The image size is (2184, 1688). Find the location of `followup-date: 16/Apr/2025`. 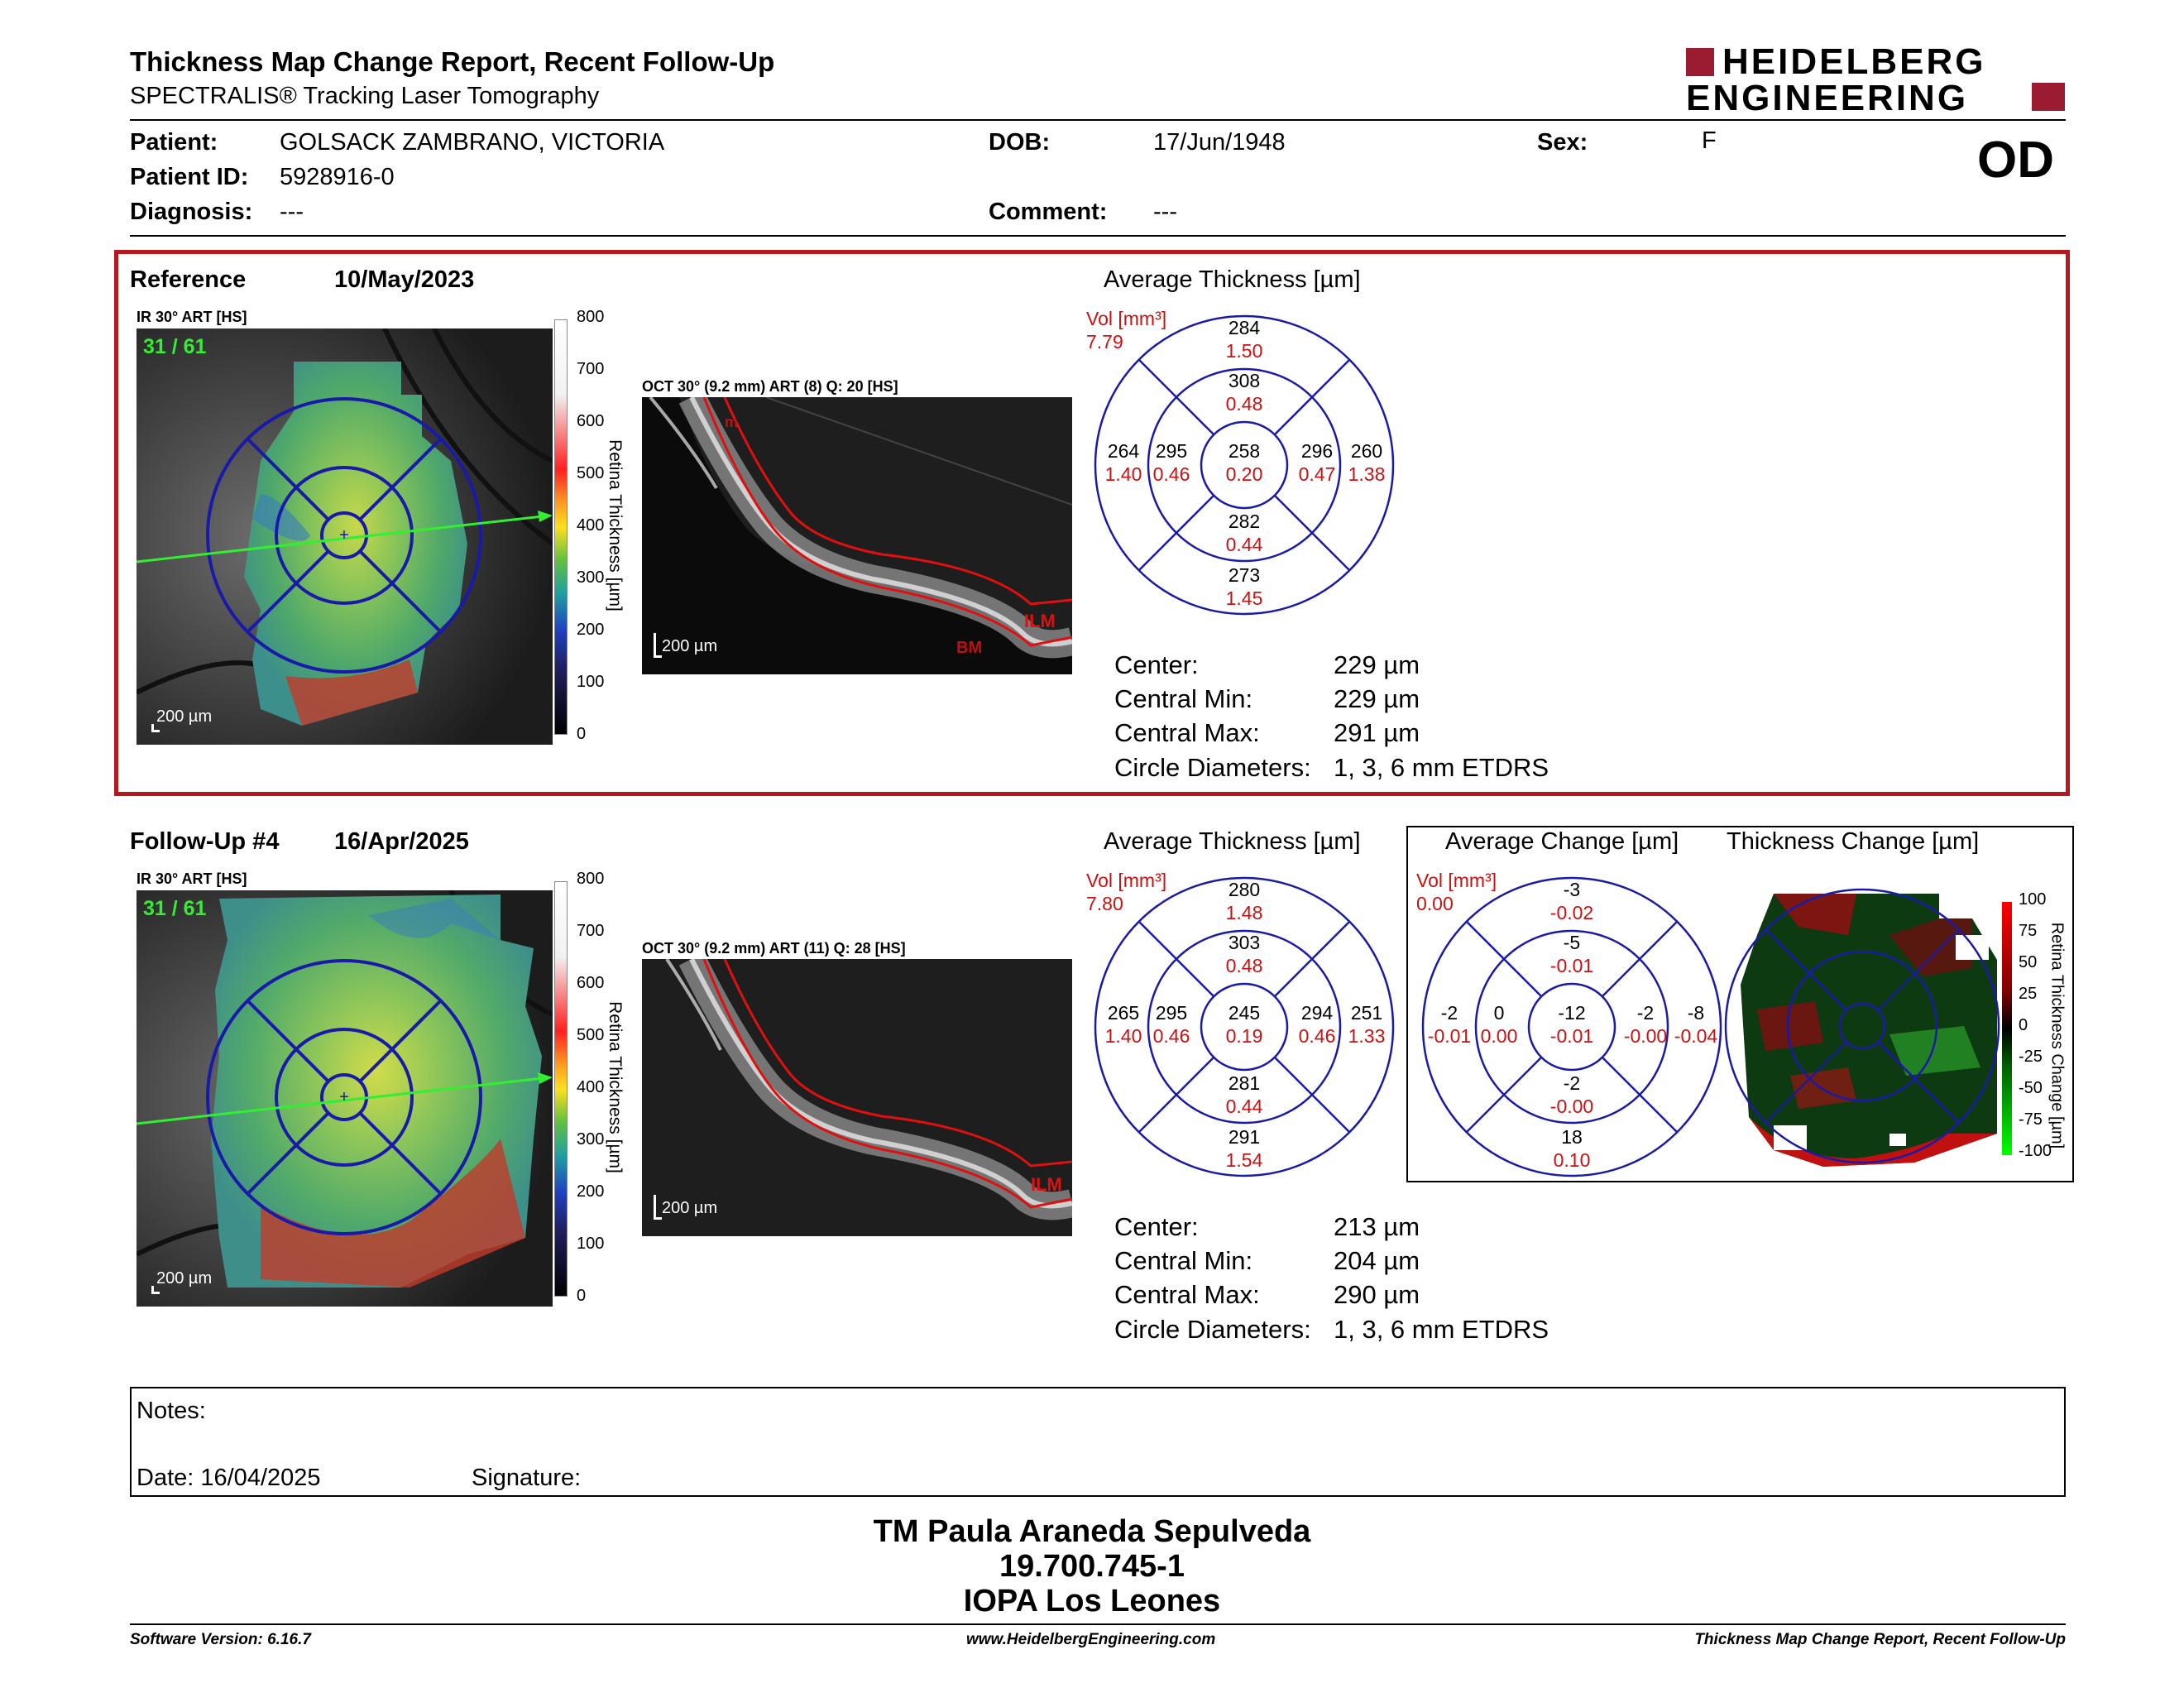

followup-date: 16/Apr/2025 is located at coordinates (401, 841).